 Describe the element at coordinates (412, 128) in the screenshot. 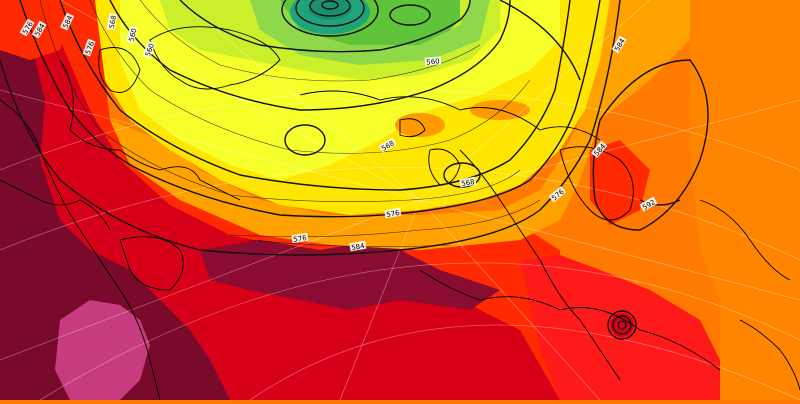

I see `coast-svalbard` at that location.